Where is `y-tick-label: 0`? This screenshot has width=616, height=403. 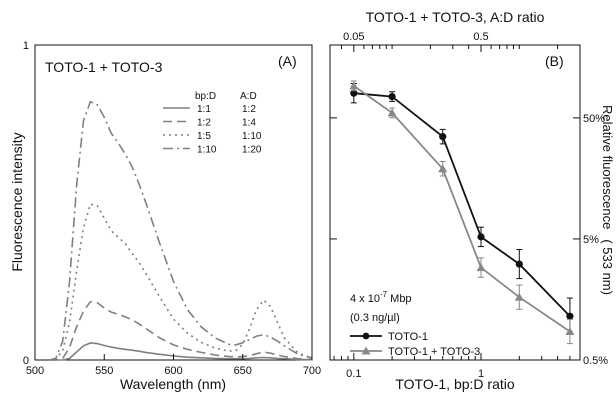 y-tick-label: 0 is located at coordinates (26, 361).